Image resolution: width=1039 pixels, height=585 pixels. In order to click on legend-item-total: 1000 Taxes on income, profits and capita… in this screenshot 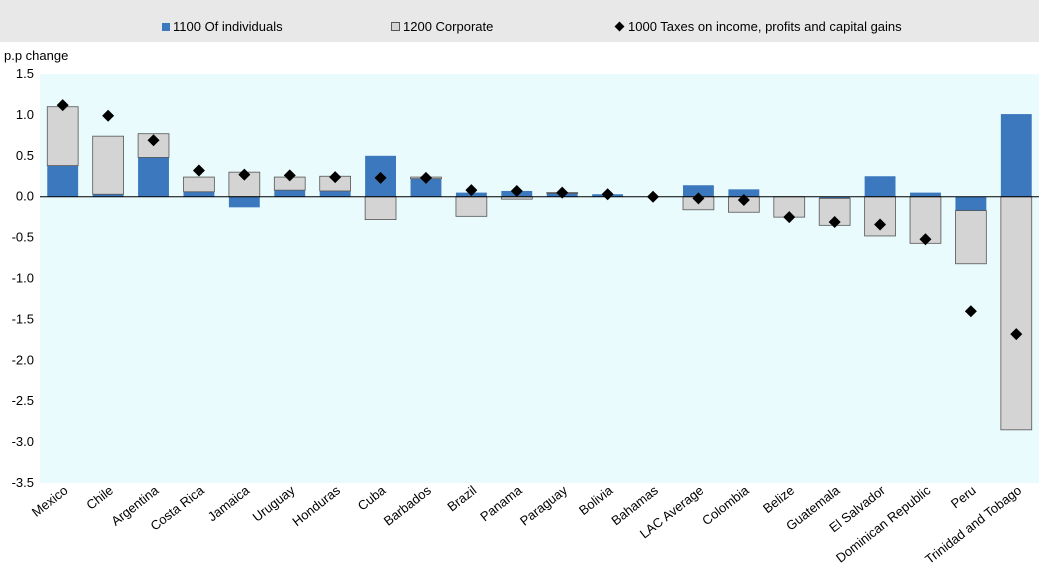, I will do `click(758, 26)`.